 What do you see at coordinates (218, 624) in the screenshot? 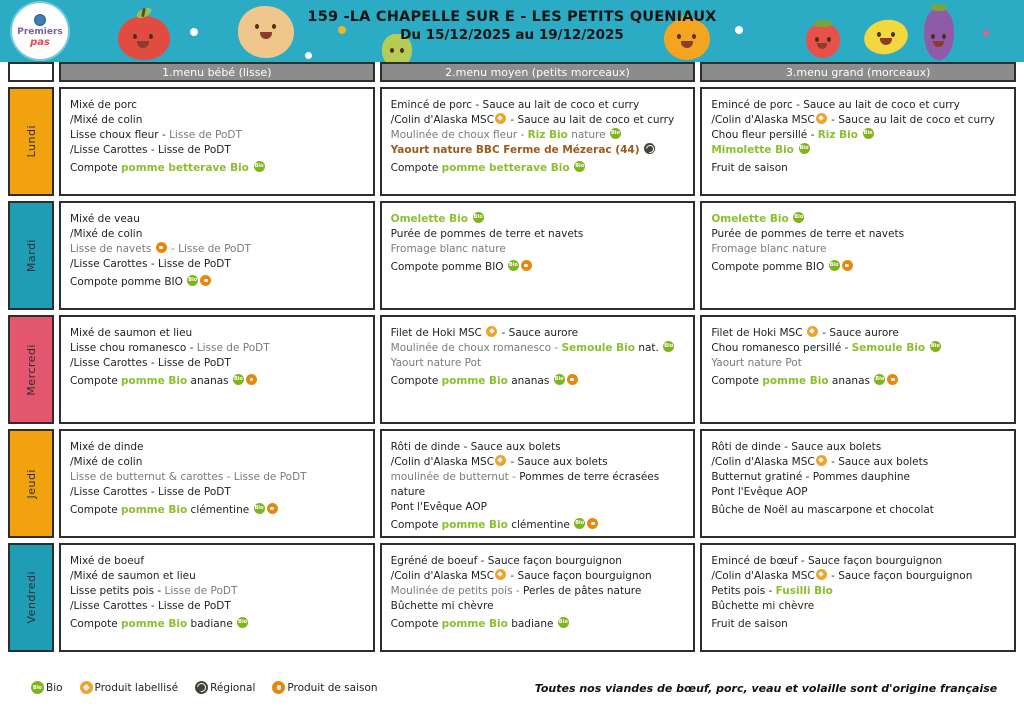
I see `menu-line: Compote pomme Bio badiane` at bounding box center [218, 624].